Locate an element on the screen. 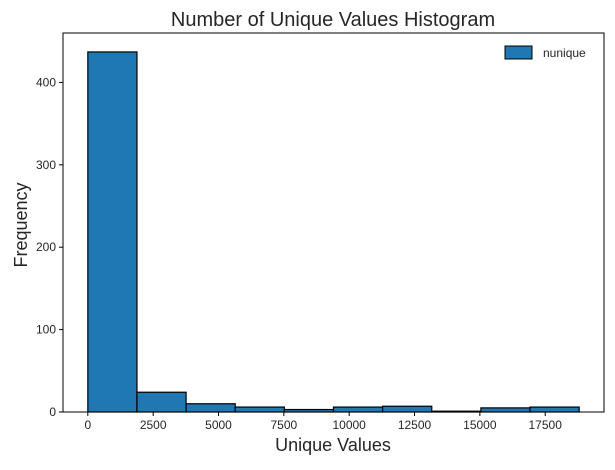  x-tick-label: 12500 is located at coordinates (415, 425).